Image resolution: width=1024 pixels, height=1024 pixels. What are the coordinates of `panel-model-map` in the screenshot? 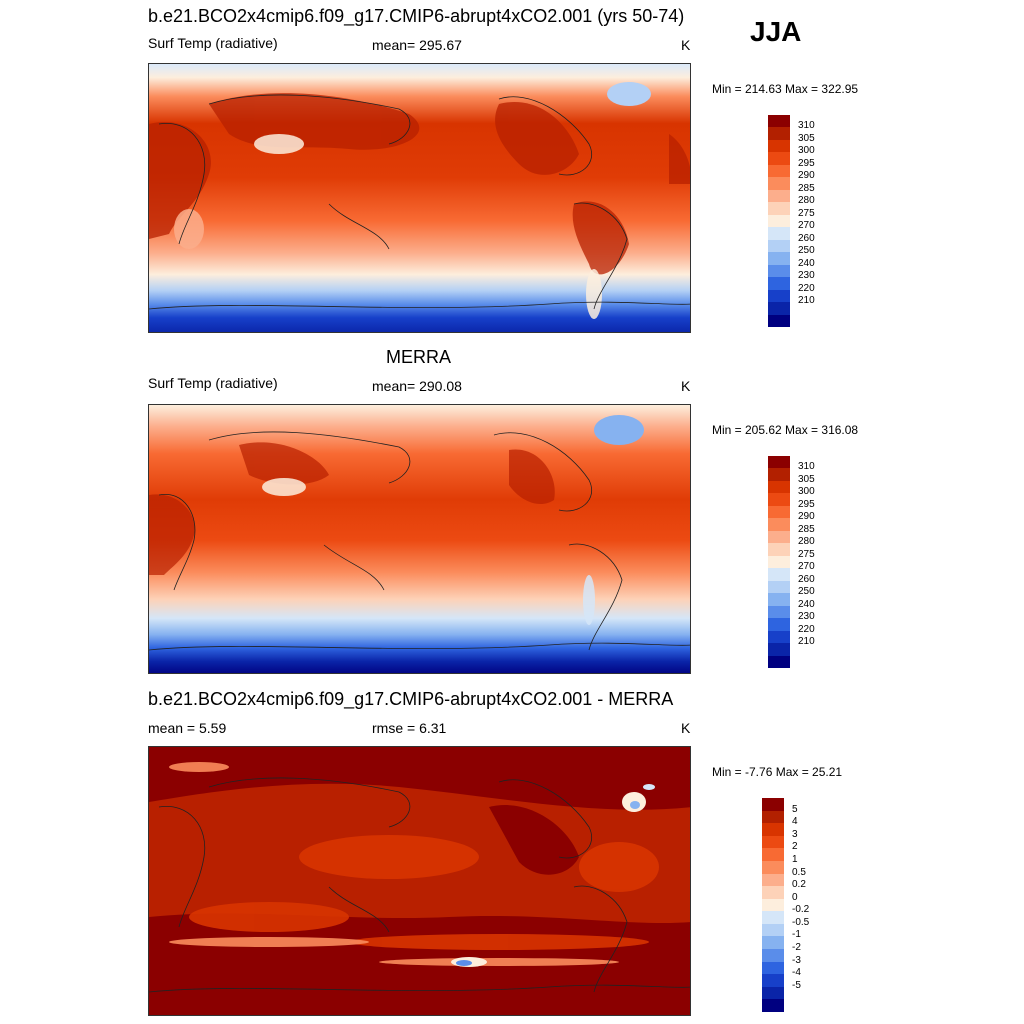 It's located at (419, 198).